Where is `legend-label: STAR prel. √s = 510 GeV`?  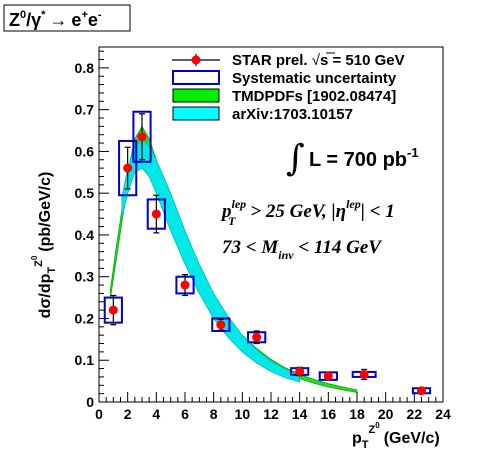 legend-label: STAR prel. √s = 510 GeV is located at coordinates (318, 60).